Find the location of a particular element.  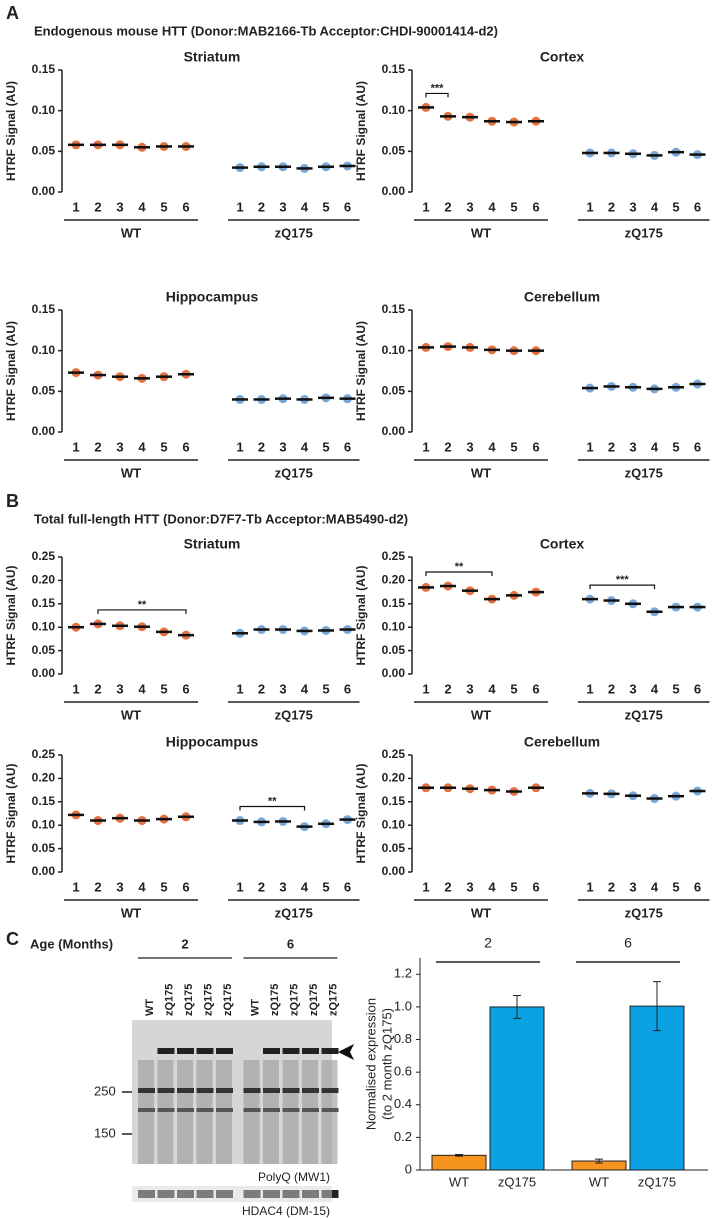

panel-label: B is located at coordinates (12, 501).